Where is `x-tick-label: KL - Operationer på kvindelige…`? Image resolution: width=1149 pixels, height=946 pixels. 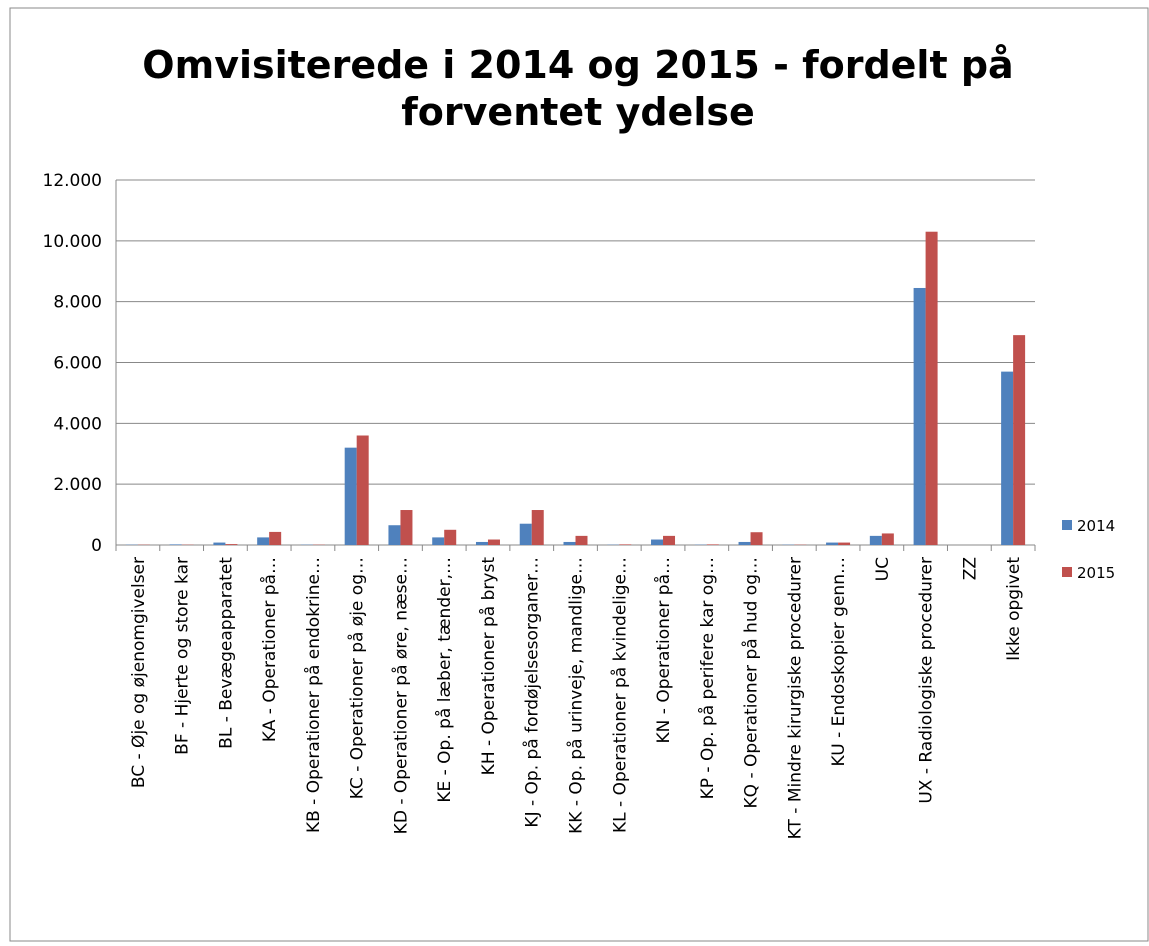 x-tick-label: KL - Operationer på kvindelige… is located at coordinates (619, 695).